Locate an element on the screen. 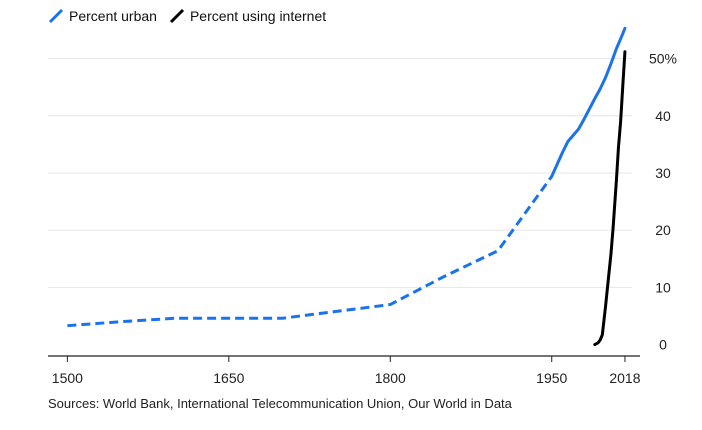 The height and width of the screenshot is (430, 702). x-tick-label: 1500 is located at coordinates (67, 378).